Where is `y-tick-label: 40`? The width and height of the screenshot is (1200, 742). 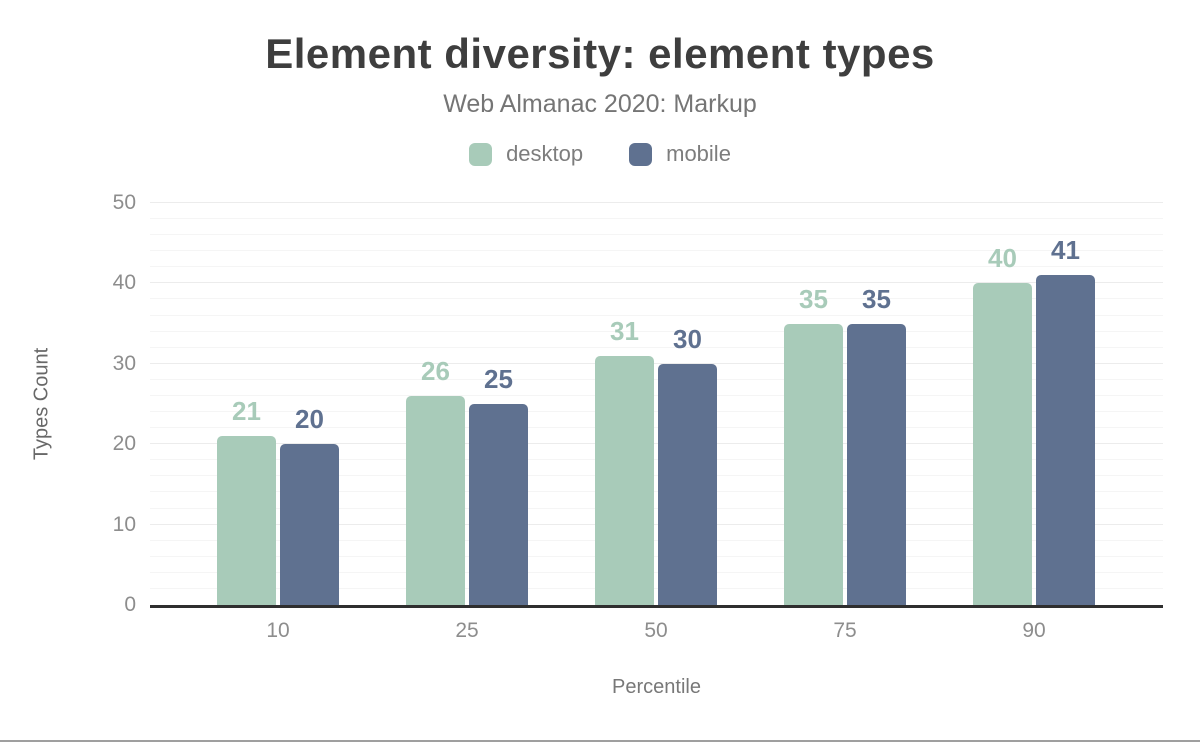 y-tick-label: 40 is located at coordinates (124, 283).